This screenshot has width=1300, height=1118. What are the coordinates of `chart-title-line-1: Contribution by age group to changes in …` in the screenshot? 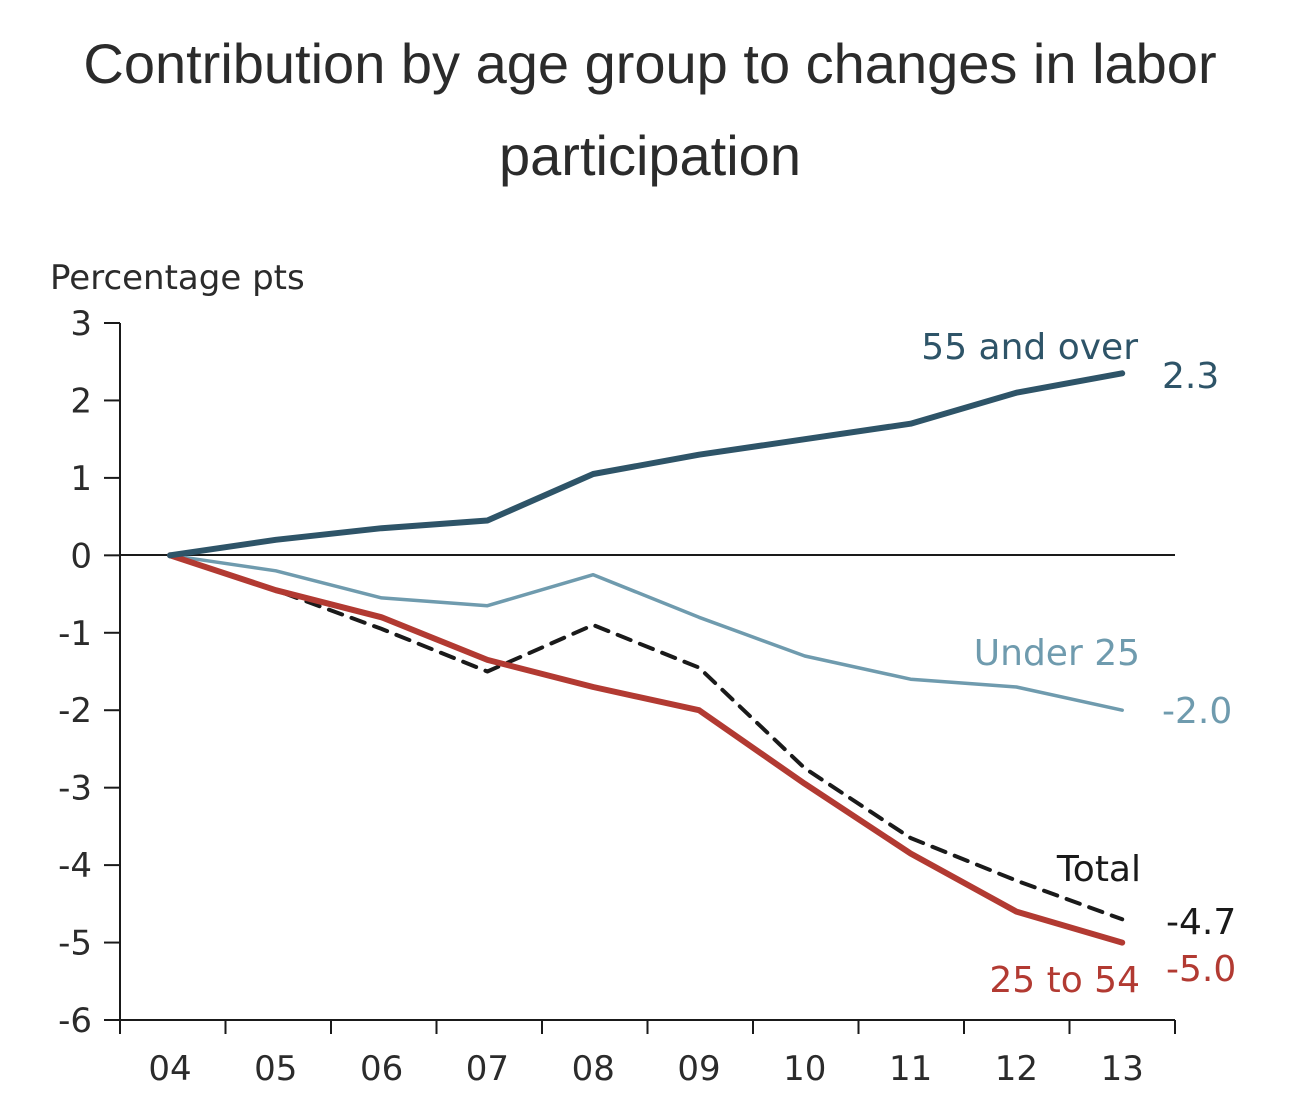 It's located at (650, 63).